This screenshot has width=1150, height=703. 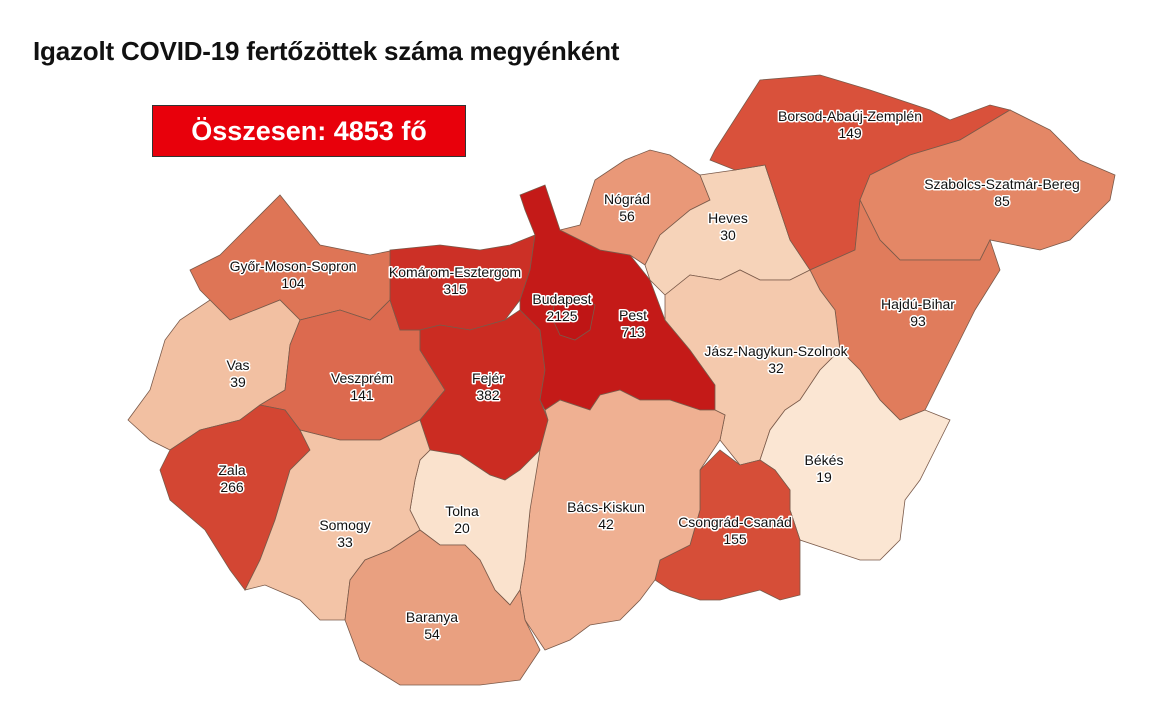 What do you see at coordinates (918, 304) in the screenshot?
I see `county-name-label: Hajdú-Bihar` at bounding box center [918, 304].